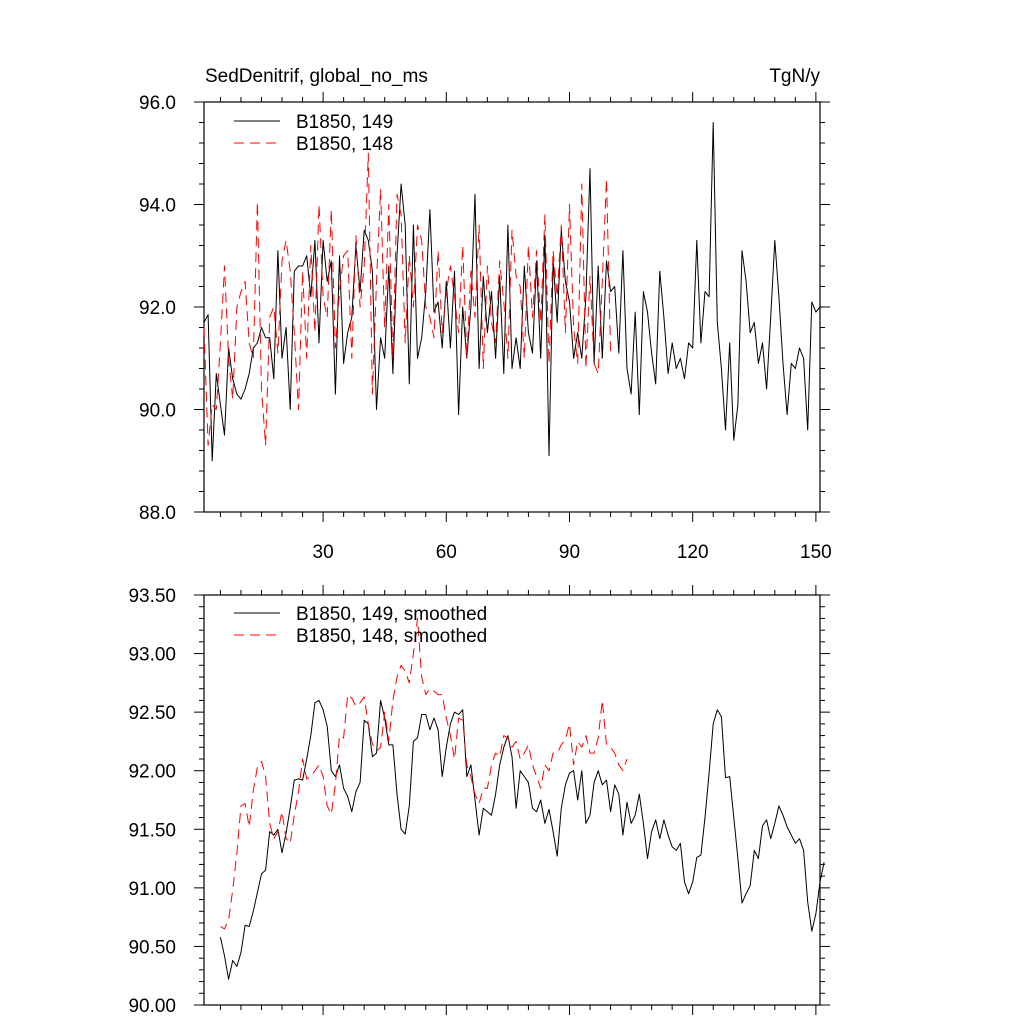  What do you see at coordinates (152, 596) in the screenshot?
I see `y-tick-label: 93.50` at bounding box center [152, 596].